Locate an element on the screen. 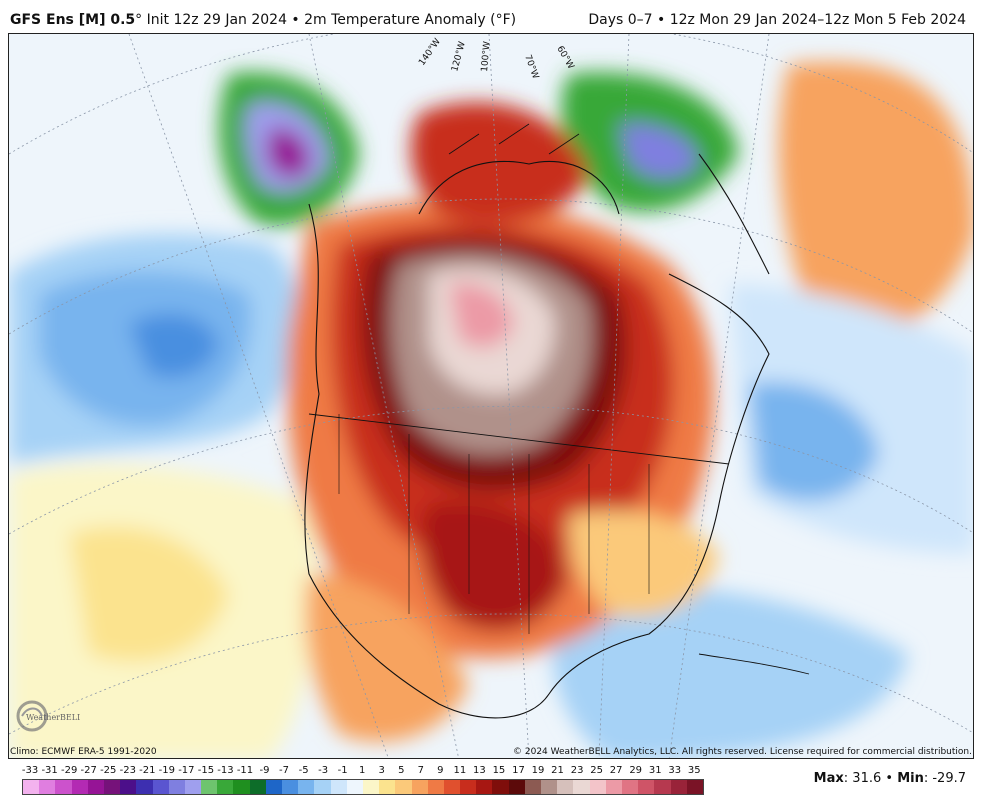  scale-tick-label: 21 is located at coordinates (557, 770).